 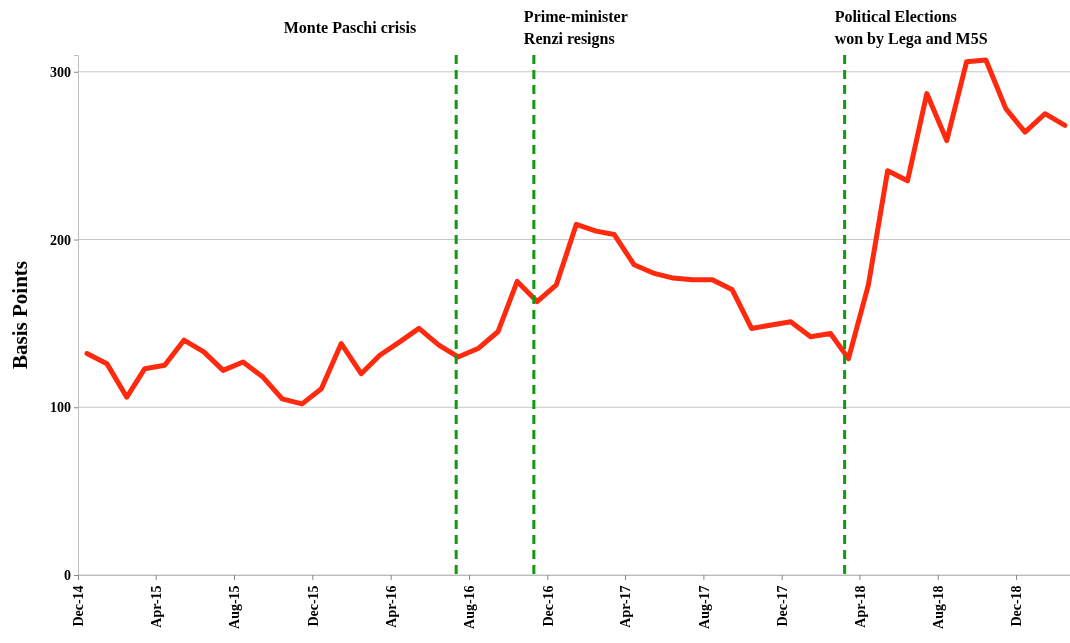 I want to click on y-tick-label: 200, so click(x=60, y=240).